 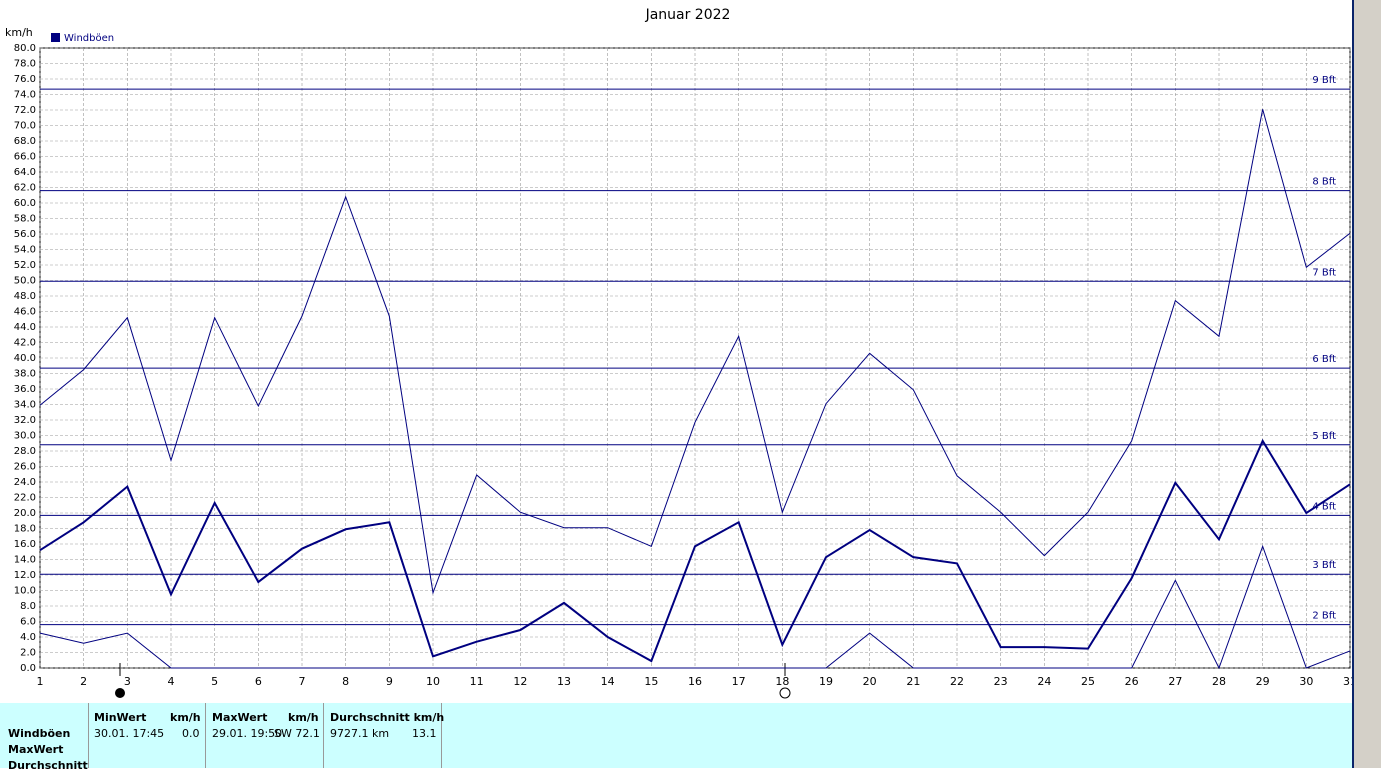 I want to click on beaufort-label: 6 Bft, so click(x=1324, y=359).